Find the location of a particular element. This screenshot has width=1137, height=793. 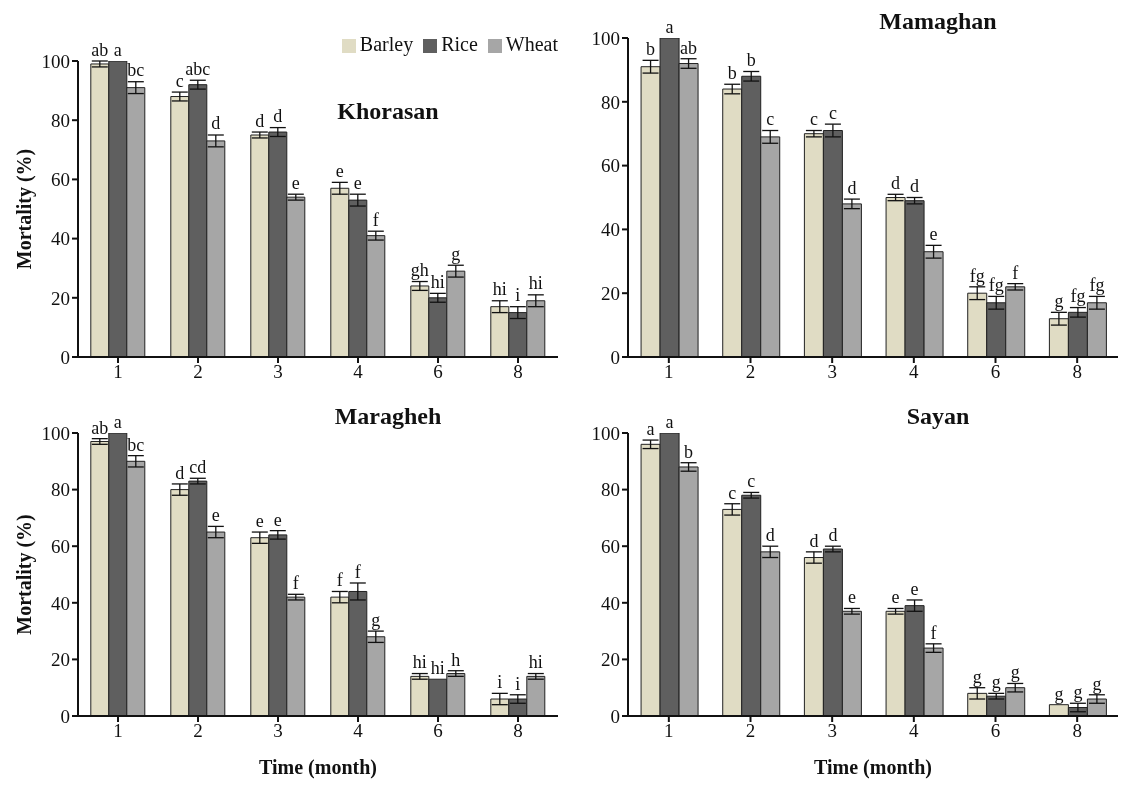

chart-title: Maragheh is located at coordinates (388, 416).